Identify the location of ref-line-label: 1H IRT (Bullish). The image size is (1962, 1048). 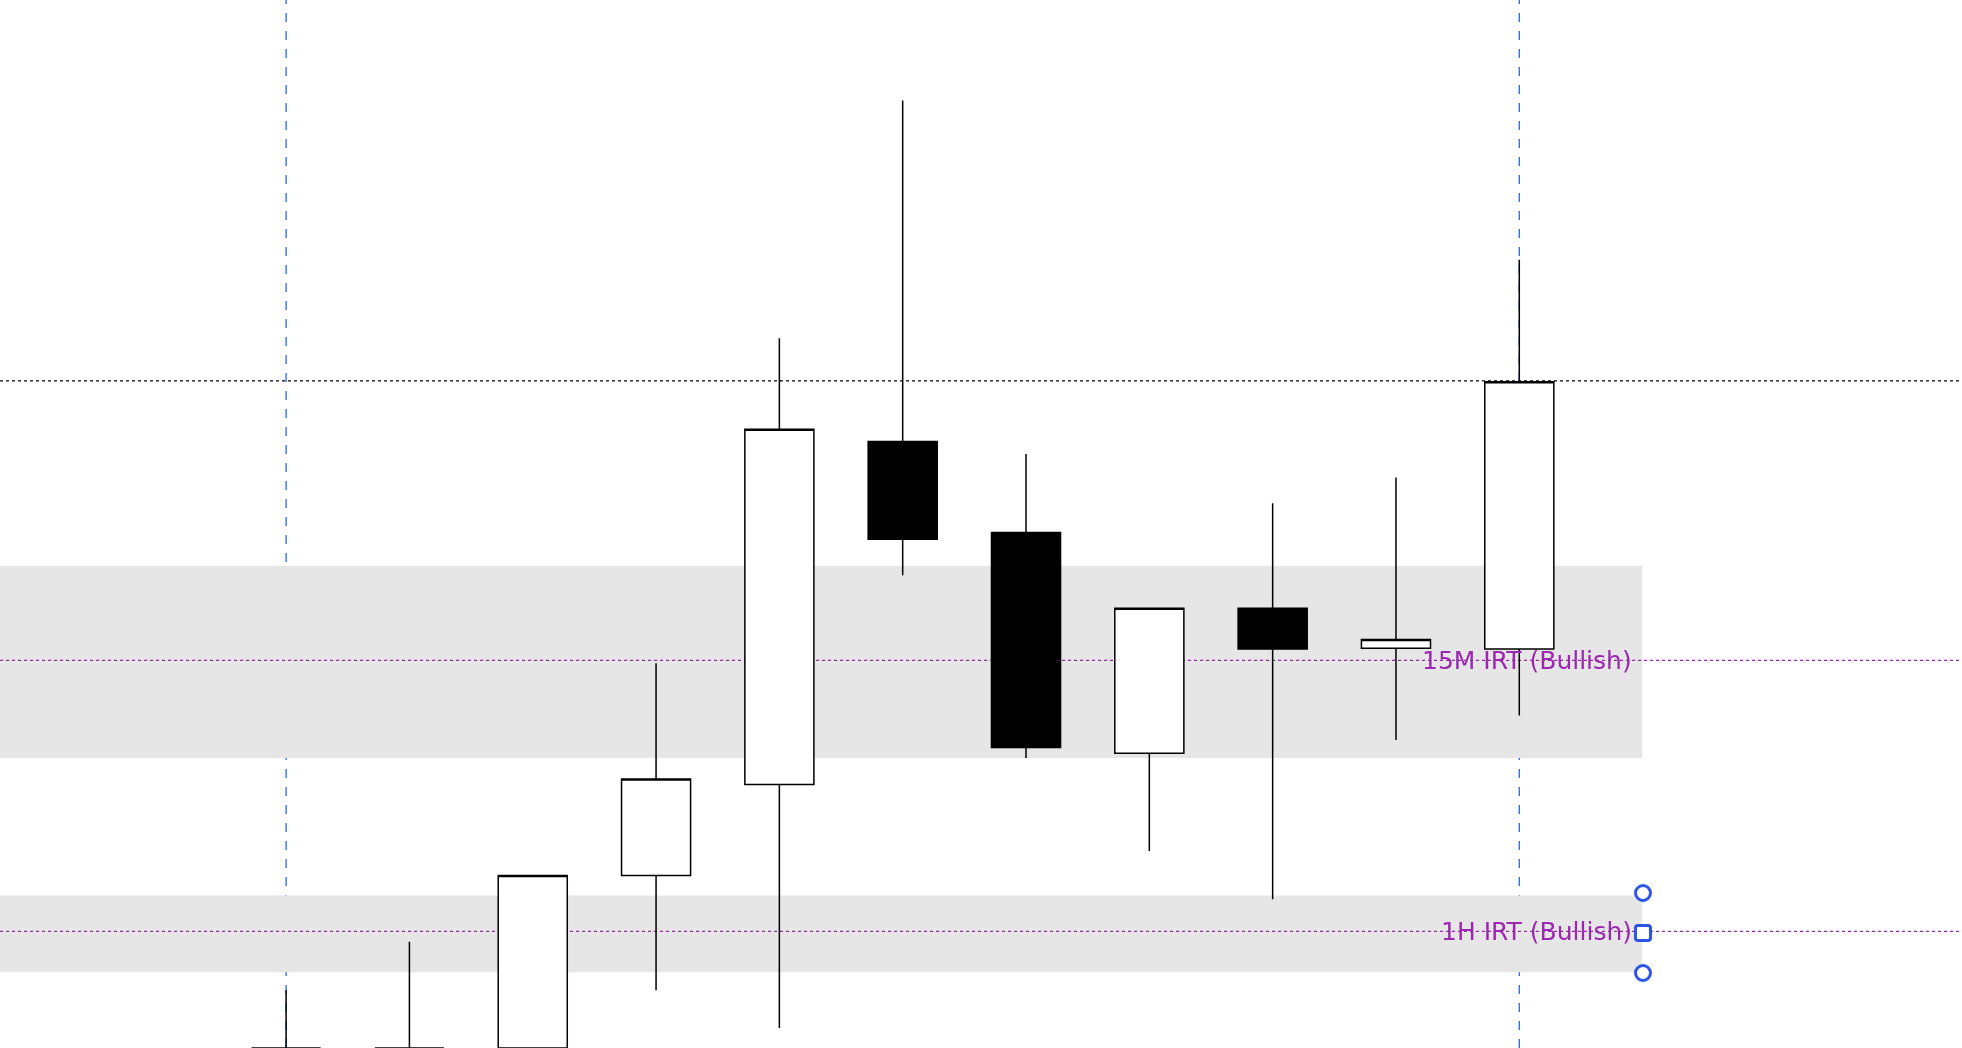
(1537, 931).